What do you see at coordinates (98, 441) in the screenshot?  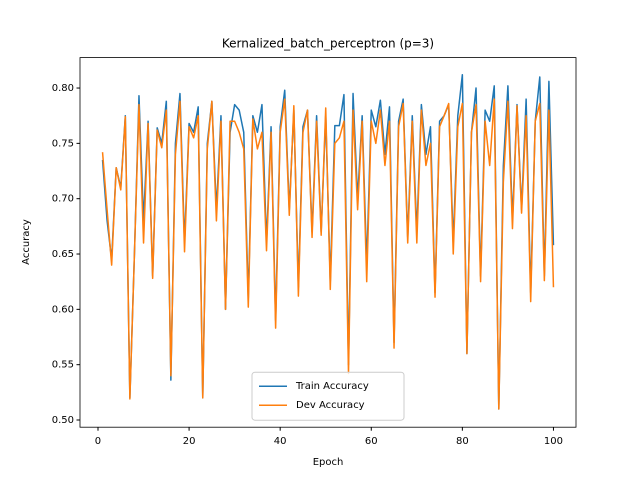 I see `x-tick-label: 0` at bounding box center [98, 441].